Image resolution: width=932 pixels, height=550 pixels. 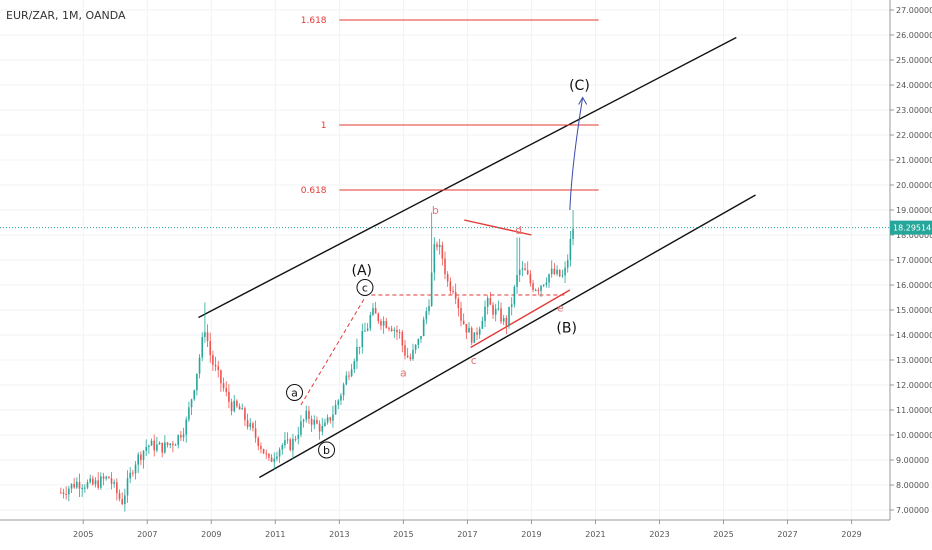 What do you see at coordinates (365, 287) in the screenshot?
I see `wave-label-circled-5: c` at bounding box center [365, 287].